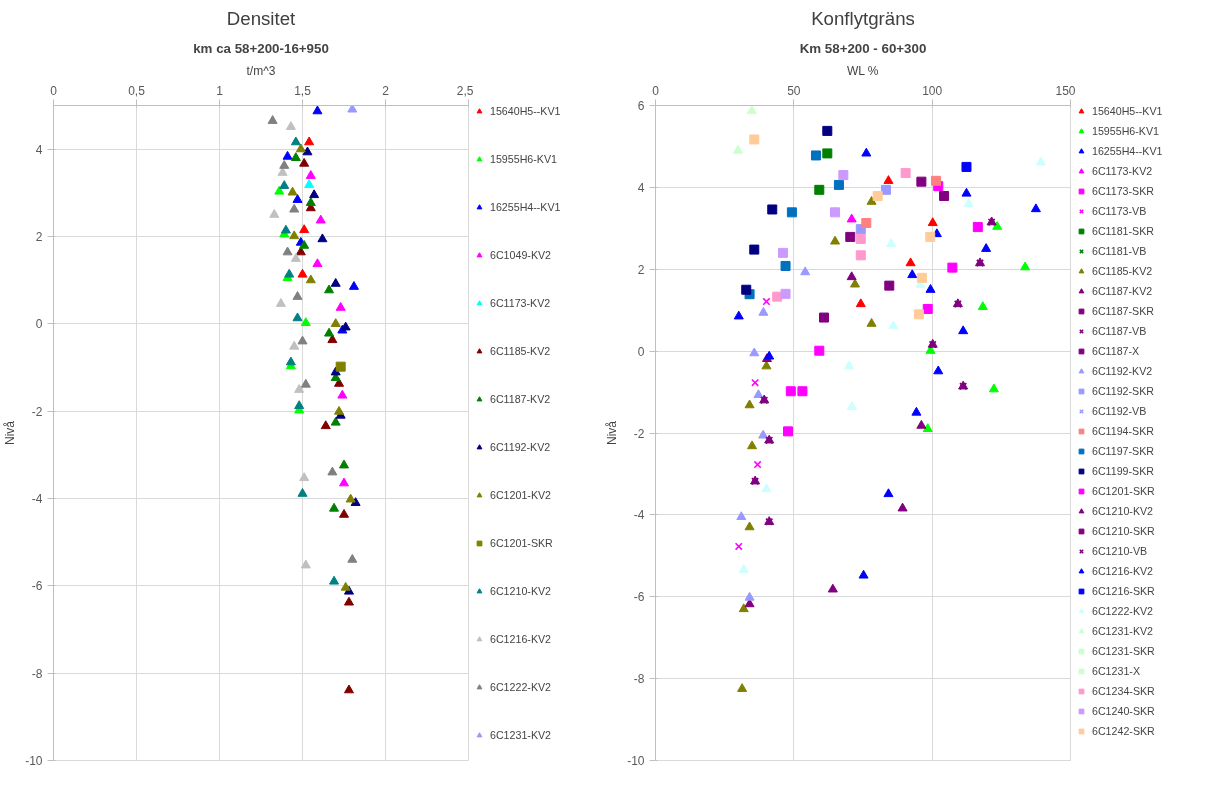 Image resolution: width=1224 pixels, height=803 pixels. I want to click on legend-label: 6C1187-X, so click(1116, 351).